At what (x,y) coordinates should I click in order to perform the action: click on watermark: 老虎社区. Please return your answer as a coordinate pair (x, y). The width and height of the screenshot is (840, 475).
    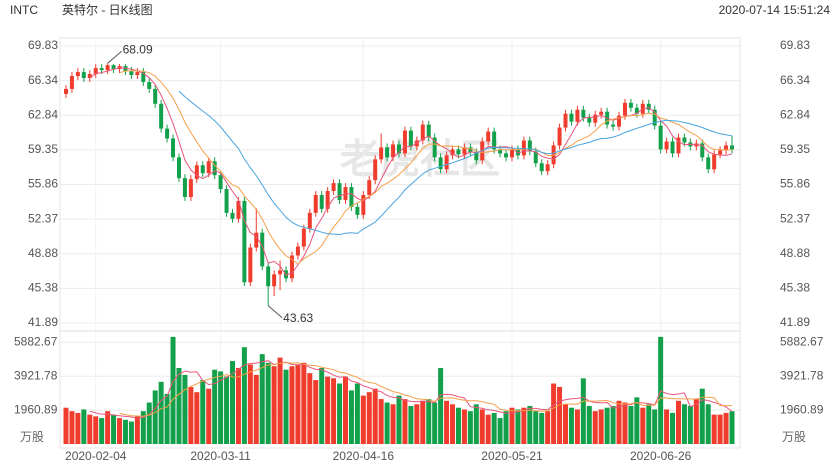
    Looking at the image, I should click on (420, 160).